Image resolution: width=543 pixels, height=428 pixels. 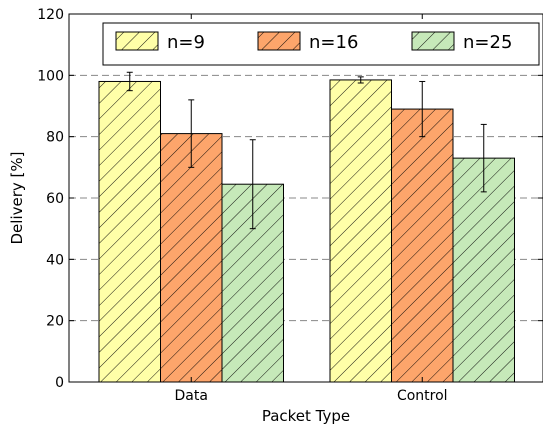 I want to click on legend-label-n-9: n=9, so click(x=186, y=42).